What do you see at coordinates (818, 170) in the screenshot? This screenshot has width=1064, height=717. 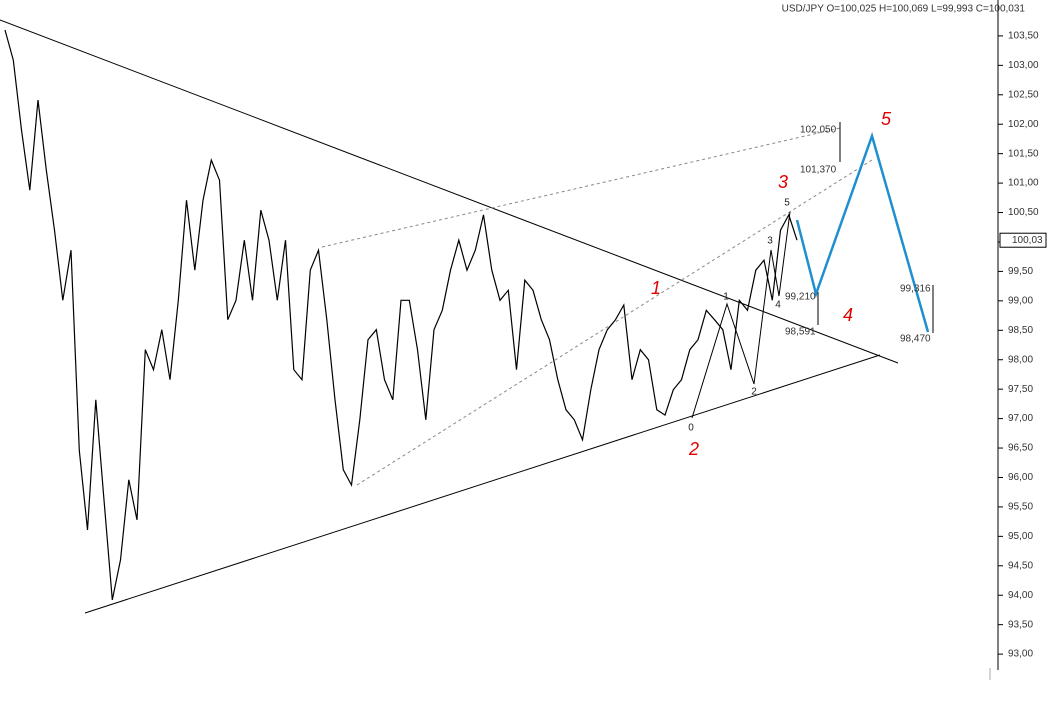 I see `price-annotation: 101,370` at bounding box center [818, 170].